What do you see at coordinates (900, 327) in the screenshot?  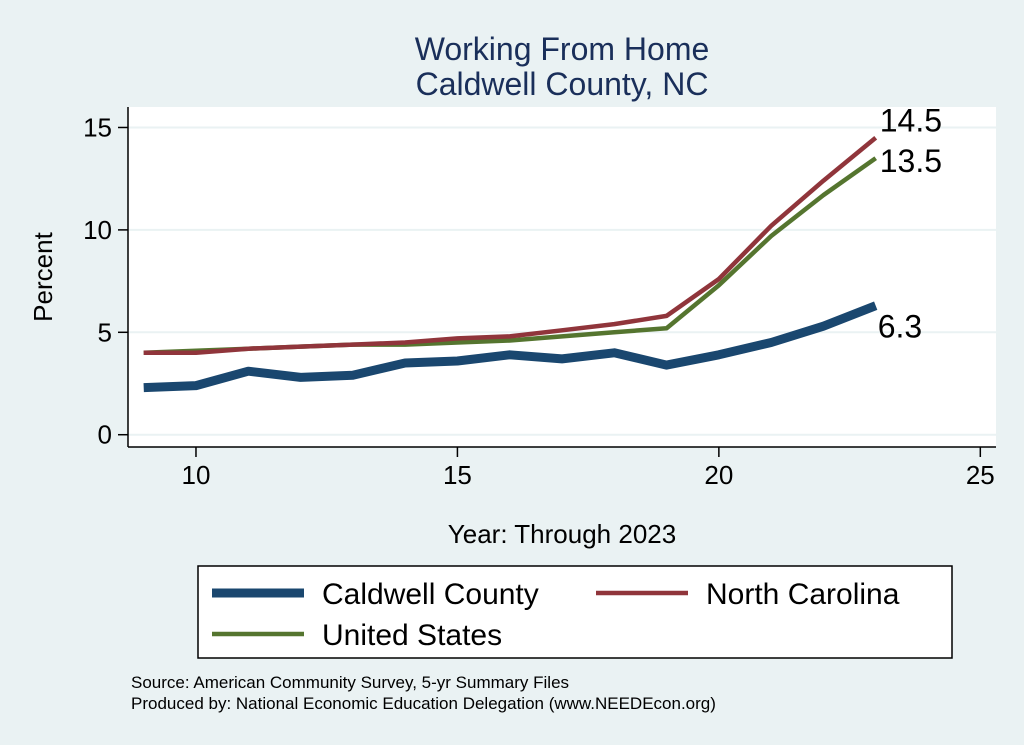 I see `end-label-caldwell-county: 6.3` at bounding box center [900, 327].